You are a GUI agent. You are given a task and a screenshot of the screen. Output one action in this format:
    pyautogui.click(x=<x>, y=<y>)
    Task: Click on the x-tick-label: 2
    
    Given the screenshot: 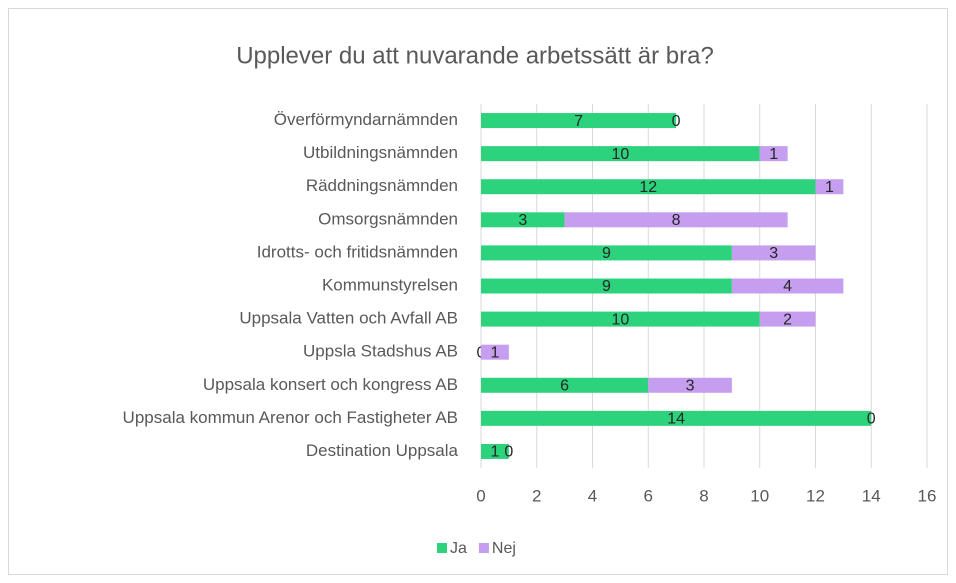 What is the action you would take?
    pyautogui.click(x=536, y=495)
    